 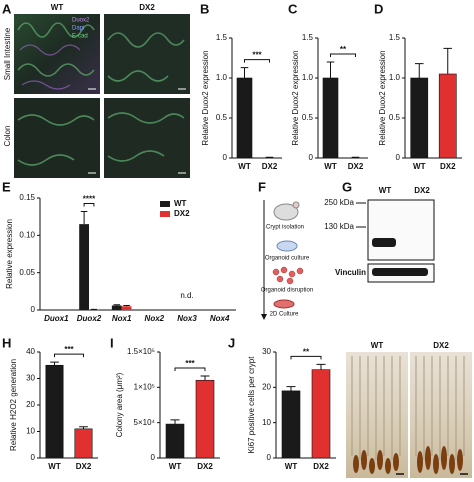 I want to click on x-tick-label: Nox4, so click(x=220, y=318).